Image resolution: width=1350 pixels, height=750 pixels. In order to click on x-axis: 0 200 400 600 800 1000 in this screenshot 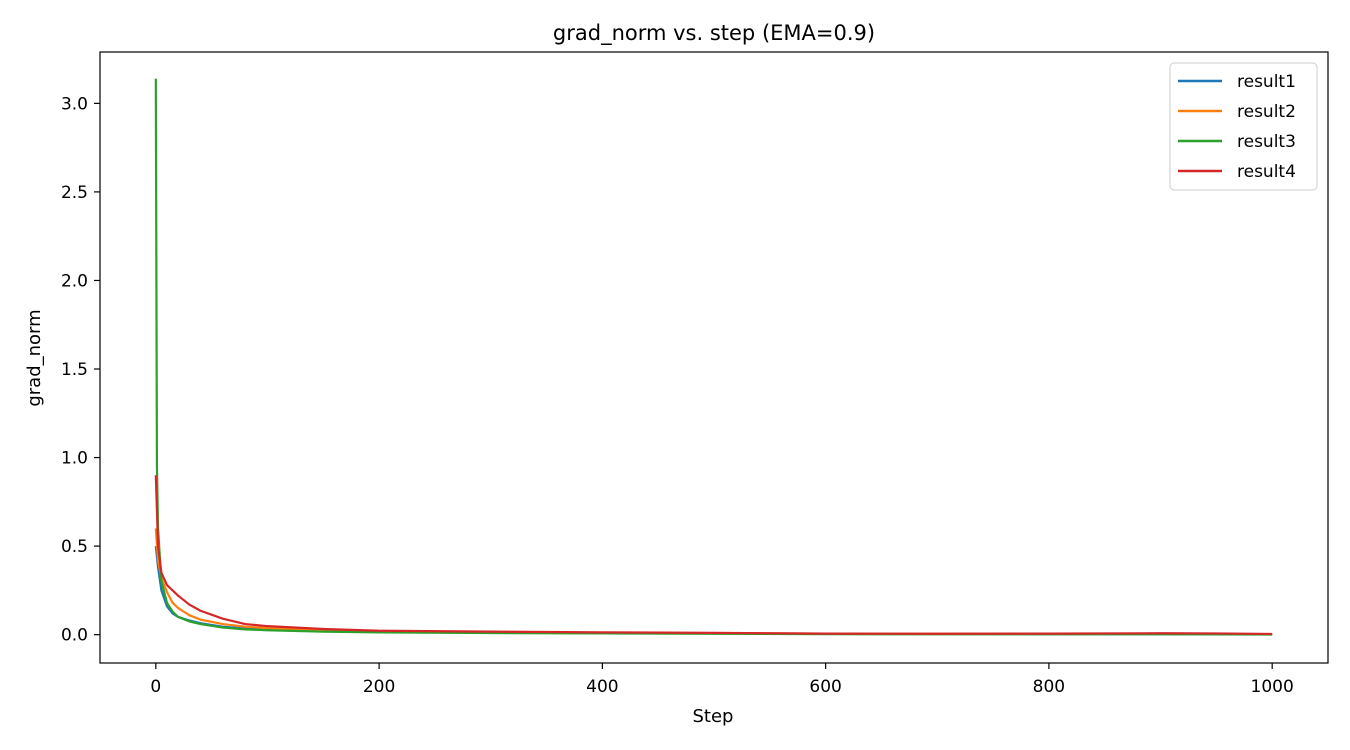, I will do `click(722, 680)`.